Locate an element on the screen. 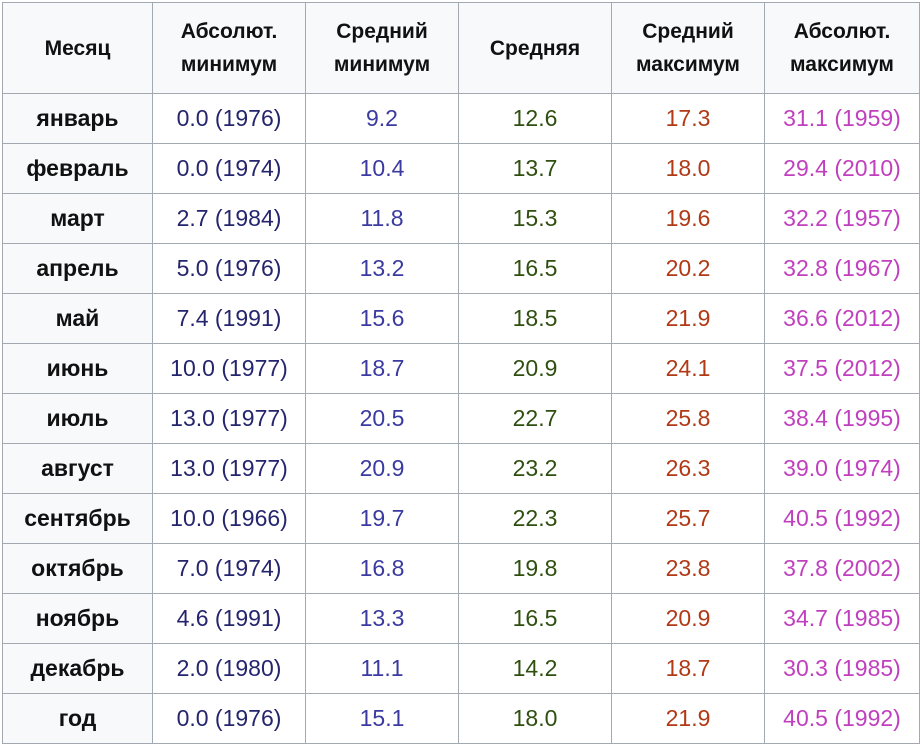  table-row: июль 13.0 (1977) 20.5 22.7 25.8 38.4 (1995) is located at coordinates (461, 418).